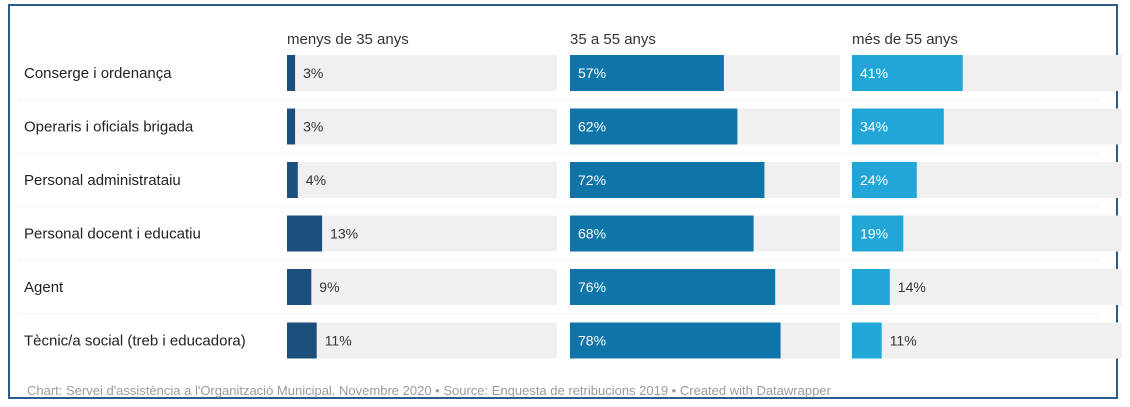 The height and width of the screenshot is (407, 1130). I want to click on value-label: 9%, so click(329, 287).